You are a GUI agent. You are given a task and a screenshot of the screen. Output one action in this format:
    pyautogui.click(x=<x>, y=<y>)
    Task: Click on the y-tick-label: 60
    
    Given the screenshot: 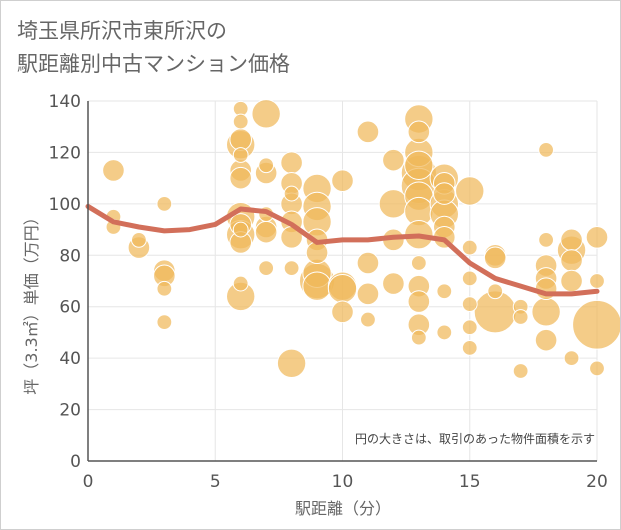 What is the action you would take?
    pyautogui.click(x=70, y=308)
    